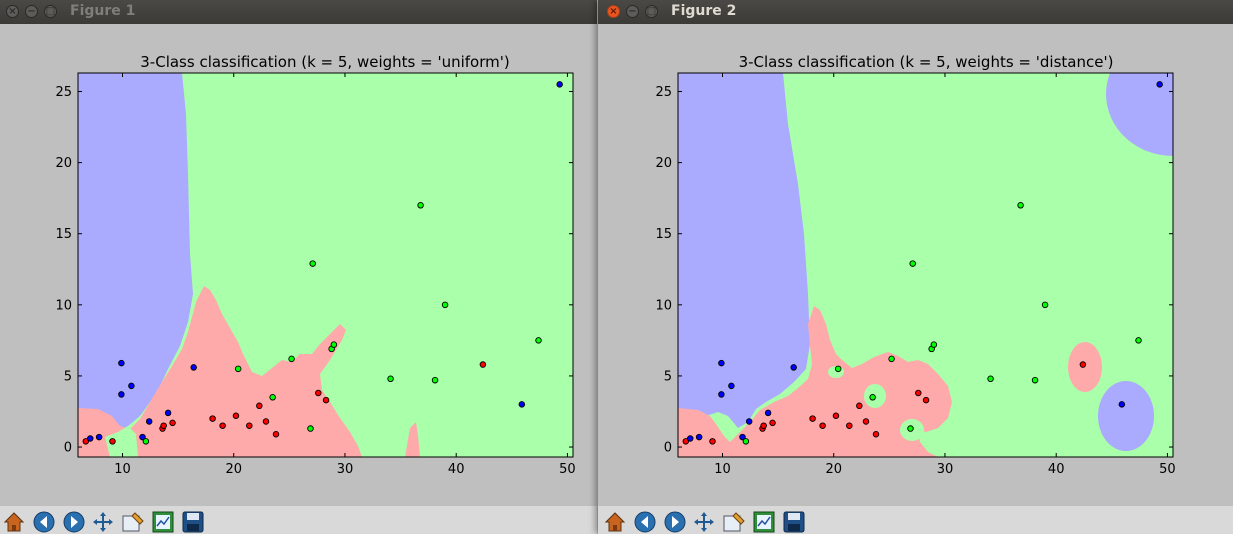 The image size is (1233, 534). What do you see at coordinates (744, 250) in the screenshot?
I see `region-class0` at bounding box center [744, 250].